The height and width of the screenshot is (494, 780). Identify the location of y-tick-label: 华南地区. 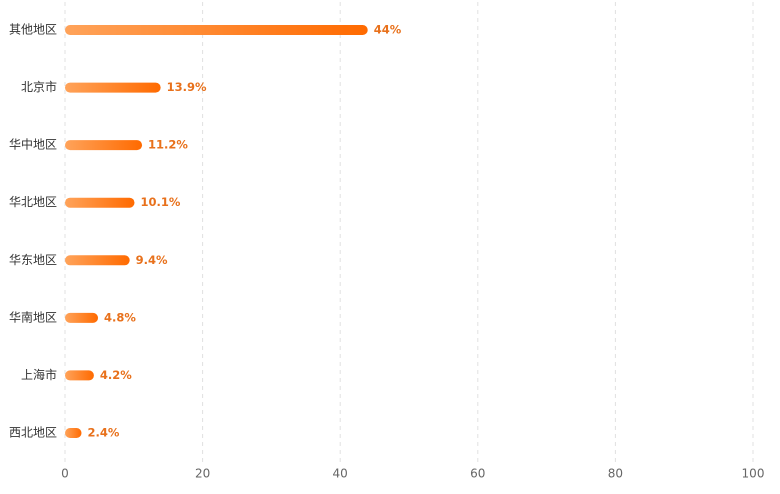
(33, 316).